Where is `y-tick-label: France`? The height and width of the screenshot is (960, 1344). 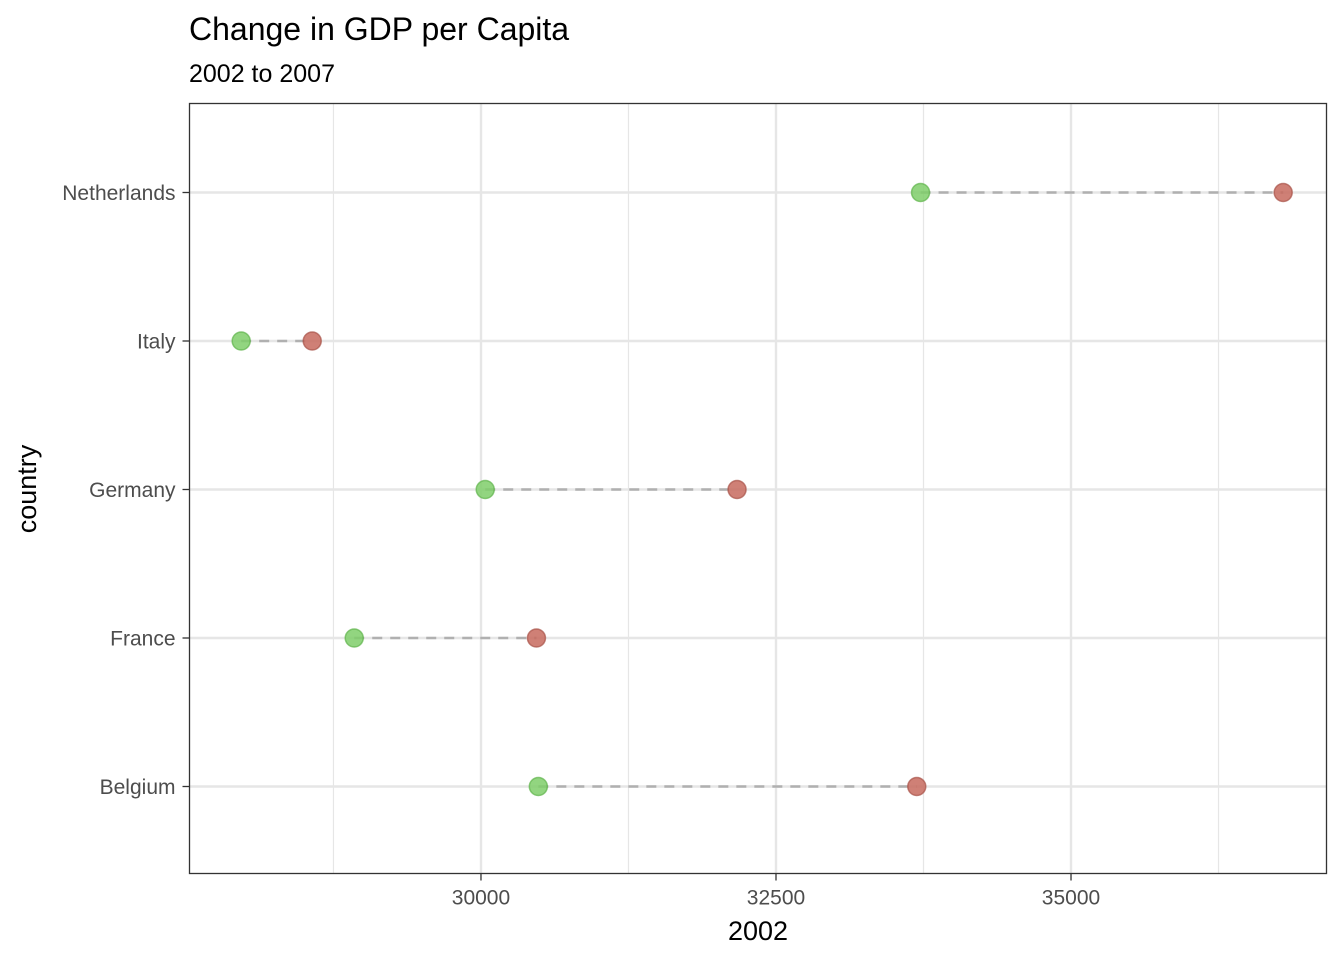 y-tick-label: France is located at coordinates (142, 639).